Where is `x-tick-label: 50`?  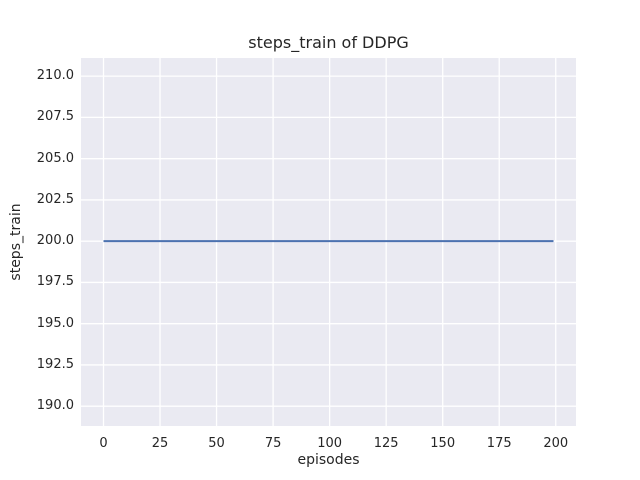 x-tick-label: 50 is located at coordinates (216, 443).